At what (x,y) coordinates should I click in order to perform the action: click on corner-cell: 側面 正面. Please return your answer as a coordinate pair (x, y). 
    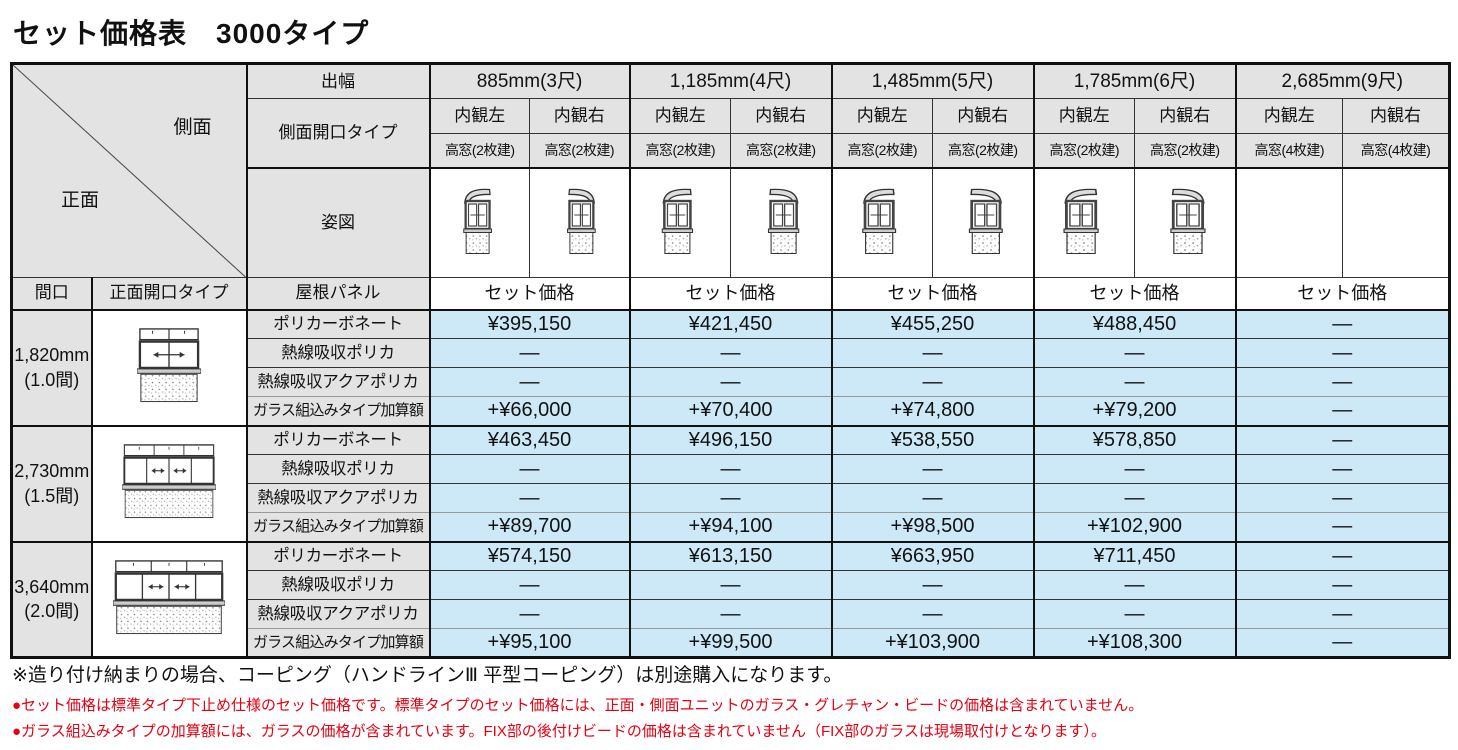
    Looking at the image, I should click on (129, 170).